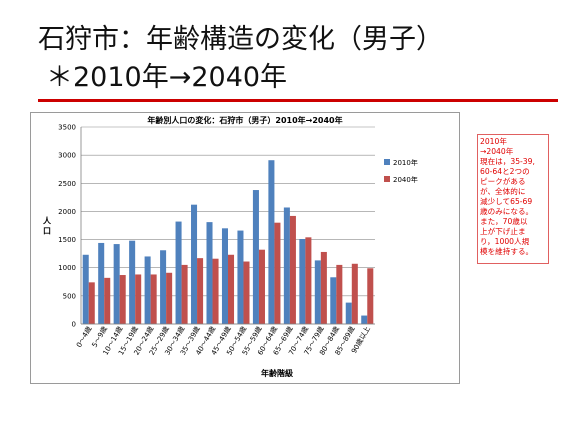 This screenshot has height=431, width=575. I want to click on legend: 2010年 2040年, so click(401, 171).